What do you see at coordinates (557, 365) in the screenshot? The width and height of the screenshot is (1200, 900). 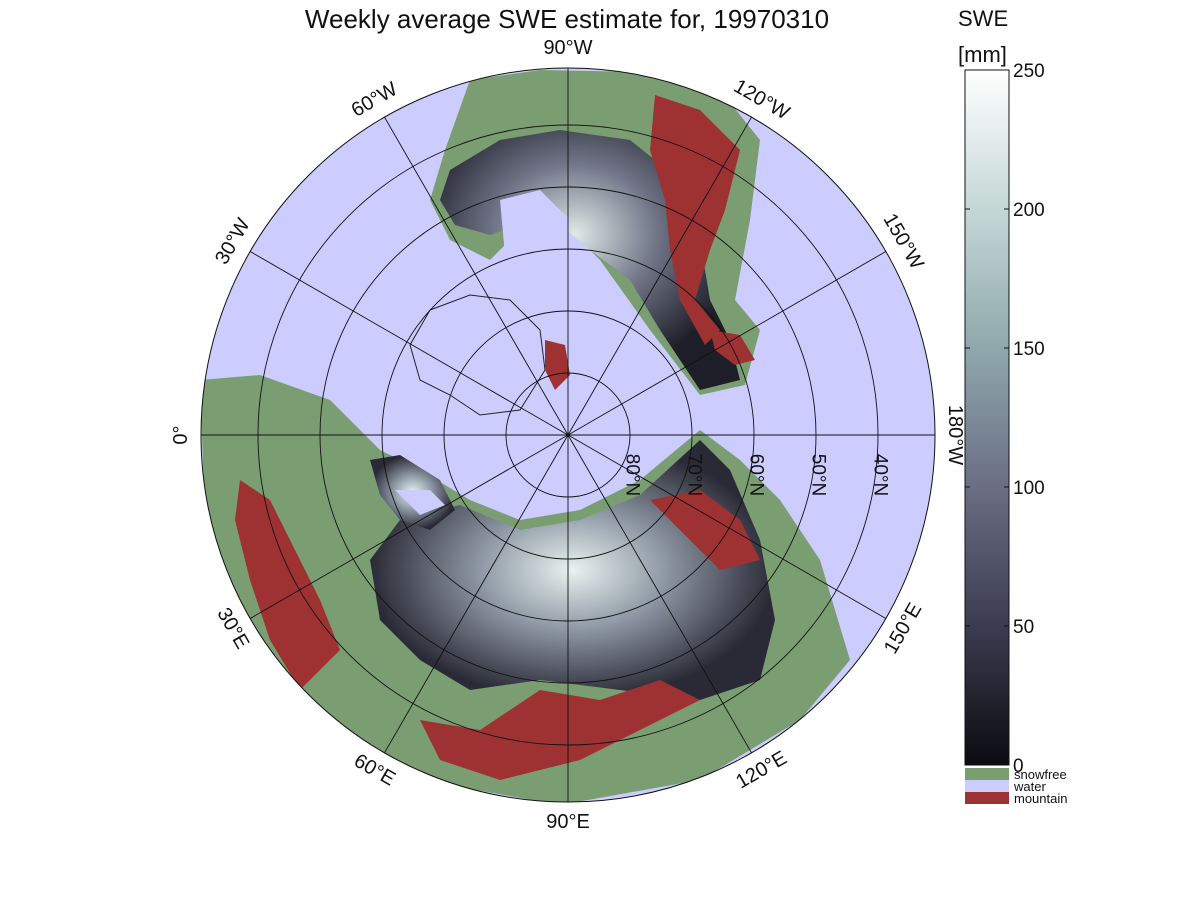 I see `mountain-ellesmere` at bounding box center [557, 365].